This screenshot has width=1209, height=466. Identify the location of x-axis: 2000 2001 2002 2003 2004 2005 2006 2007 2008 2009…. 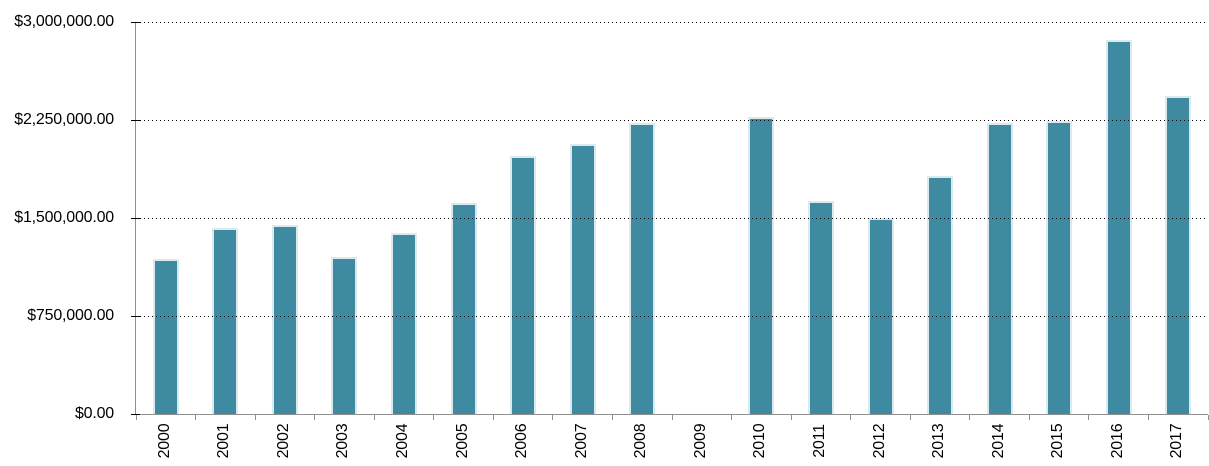
(671, 441).